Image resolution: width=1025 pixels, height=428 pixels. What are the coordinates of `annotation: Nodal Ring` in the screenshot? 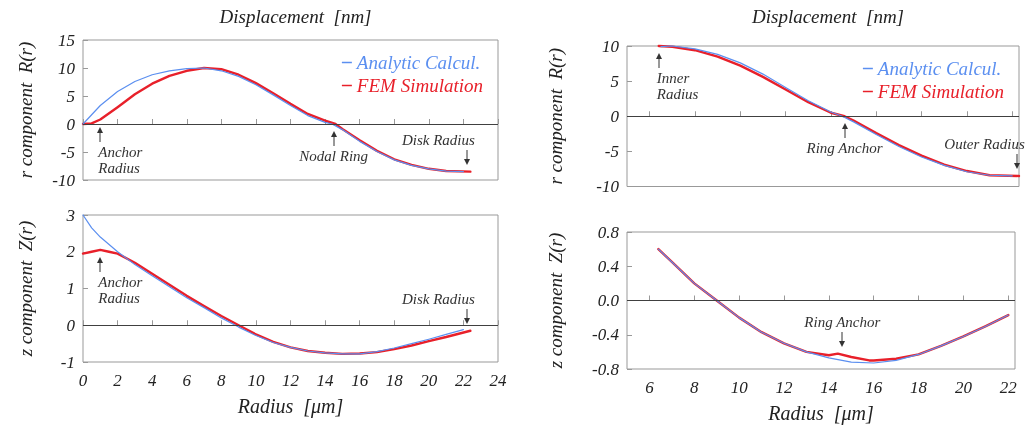 It's located at (333, 156).